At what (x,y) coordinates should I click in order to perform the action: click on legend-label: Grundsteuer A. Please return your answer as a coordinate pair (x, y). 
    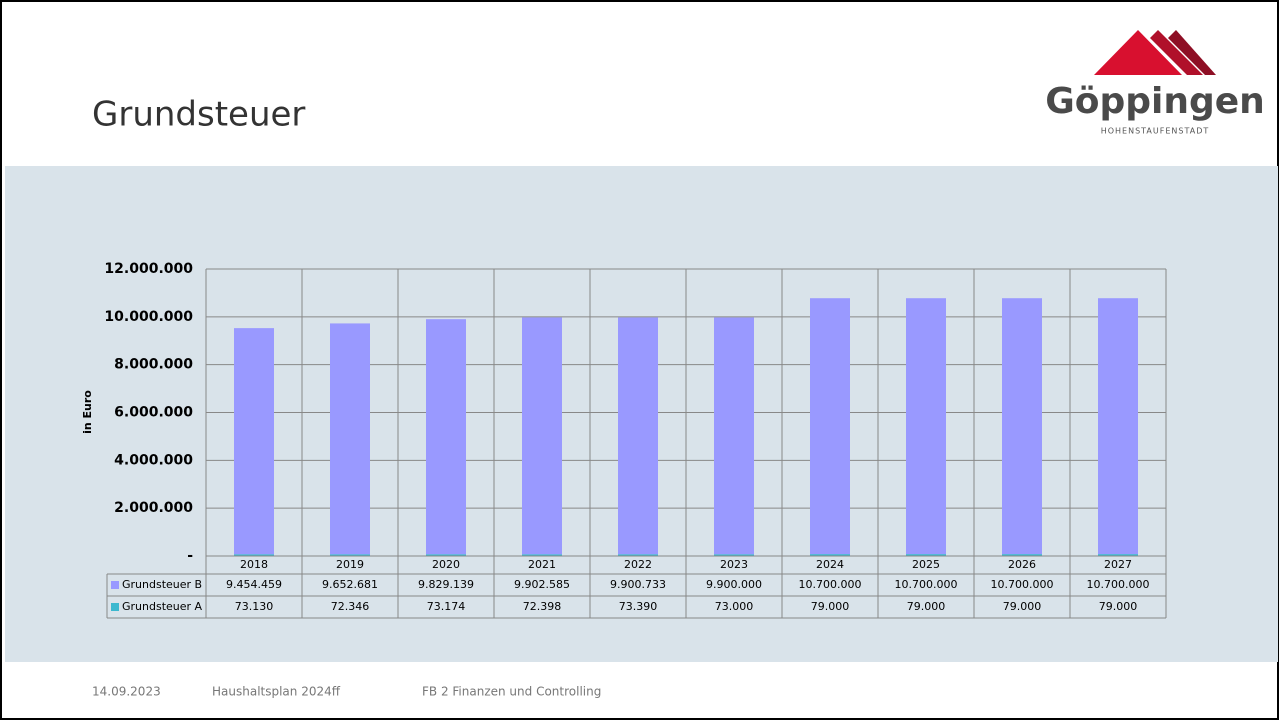
    Looking at the image, I should click on (162, 606).